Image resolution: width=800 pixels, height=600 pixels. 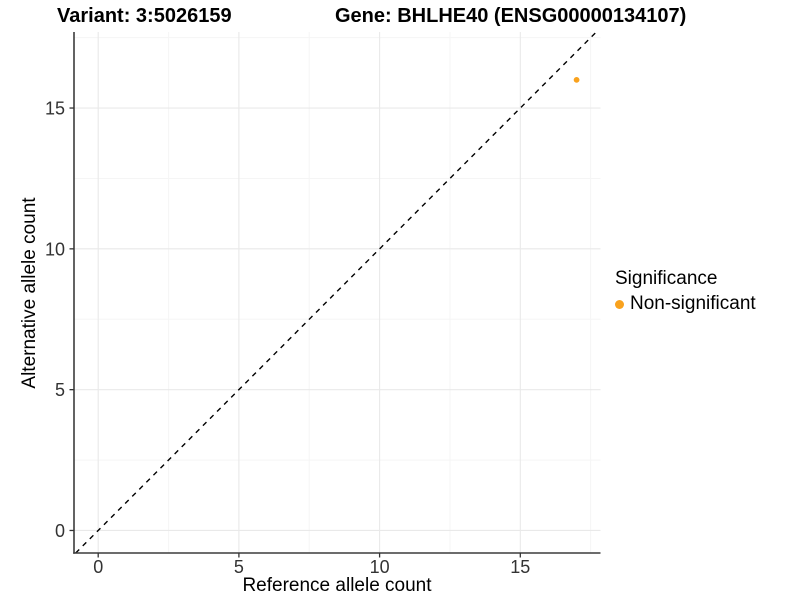 I want to click on legend: Significance Non-significant, so click(x=685, y=291).